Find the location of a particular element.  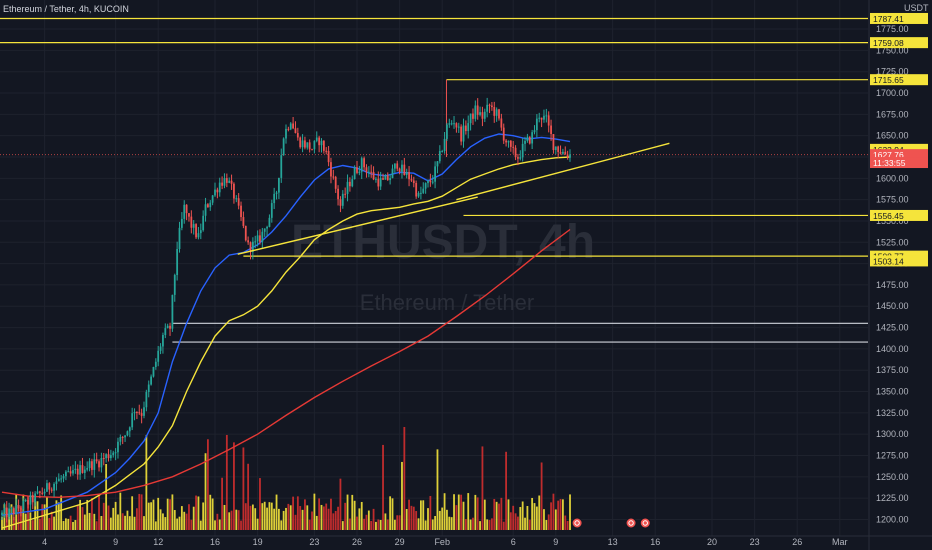

watermark-ticker: ETHUSDT, 4h is located at coordinates (443, 242).